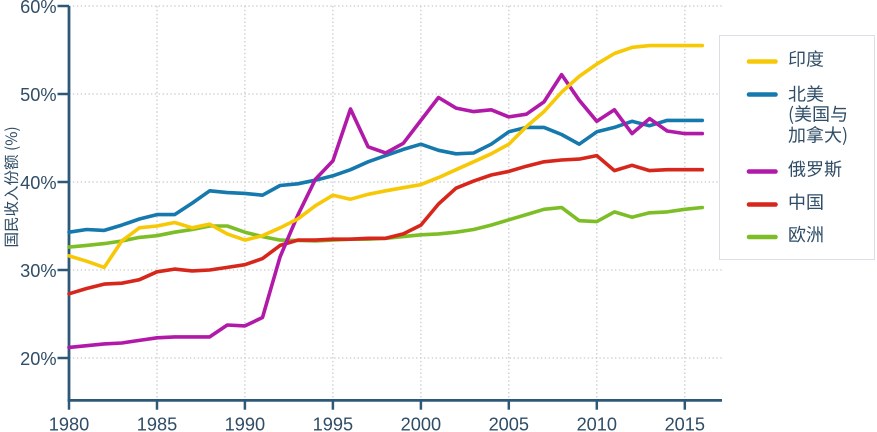 This screenshot has width=877, height=432. Describe the element at coordinates (245, 423) in the screenshot. I see `svg-text: 1990` at that location.